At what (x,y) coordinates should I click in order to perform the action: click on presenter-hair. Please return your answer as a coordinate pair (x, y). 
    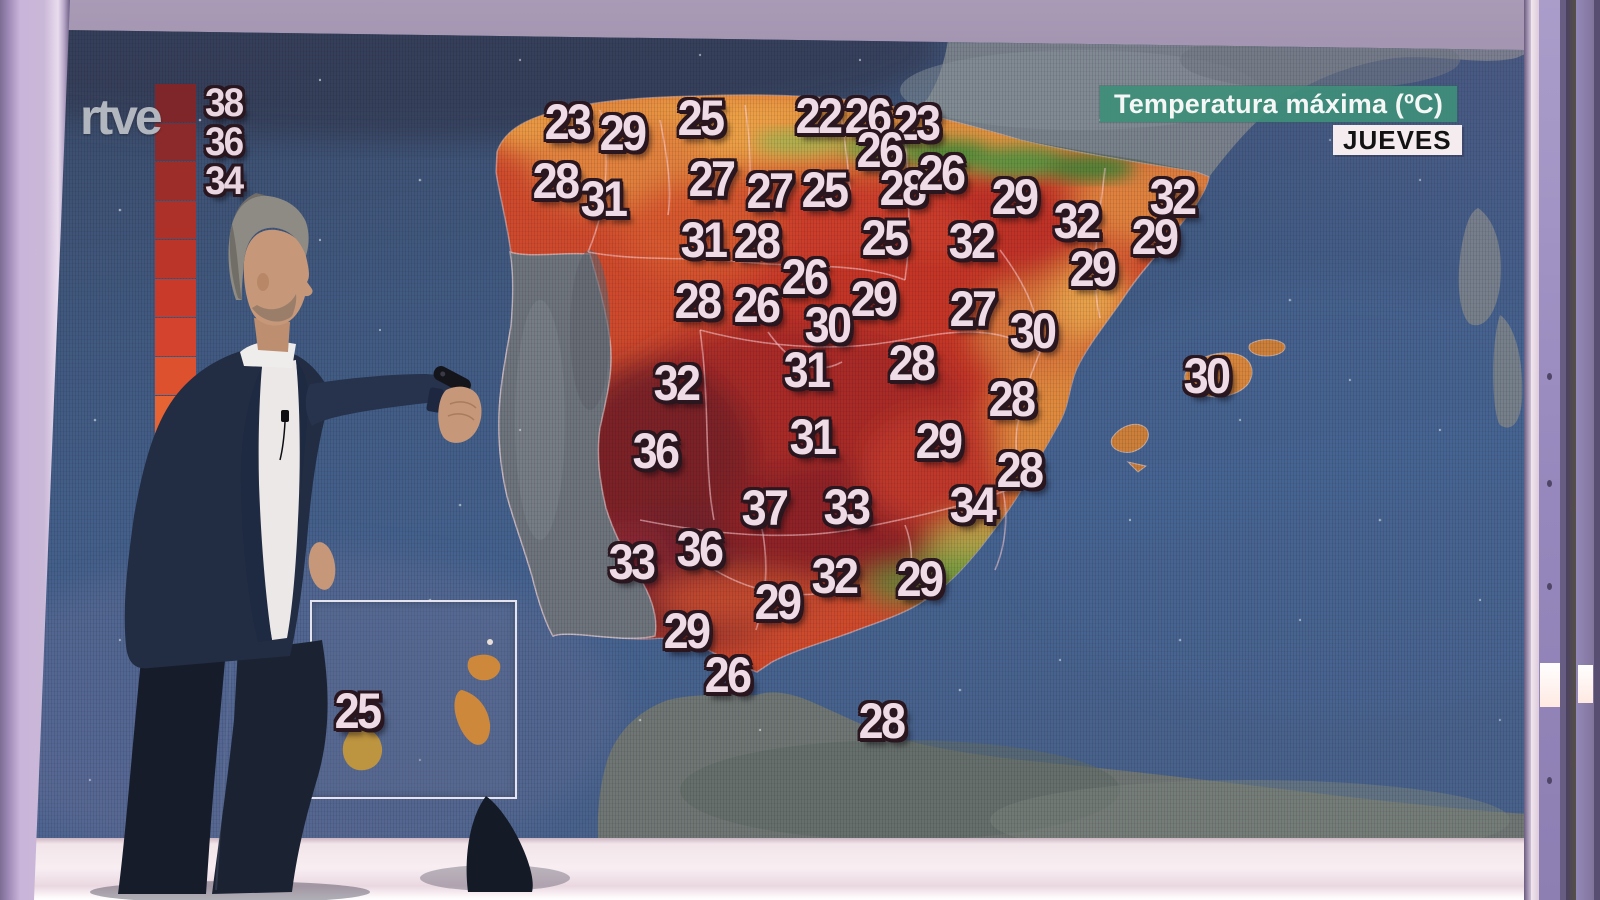
    Looking at the image, I should click on (268, 247).